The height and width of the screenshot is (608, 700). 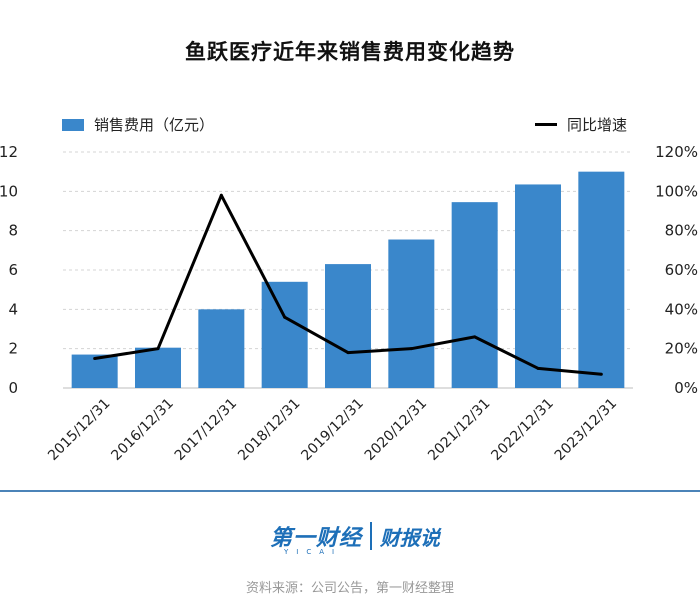 I want to click on logo-brand: 第一财经, so click(x=316, y=538).